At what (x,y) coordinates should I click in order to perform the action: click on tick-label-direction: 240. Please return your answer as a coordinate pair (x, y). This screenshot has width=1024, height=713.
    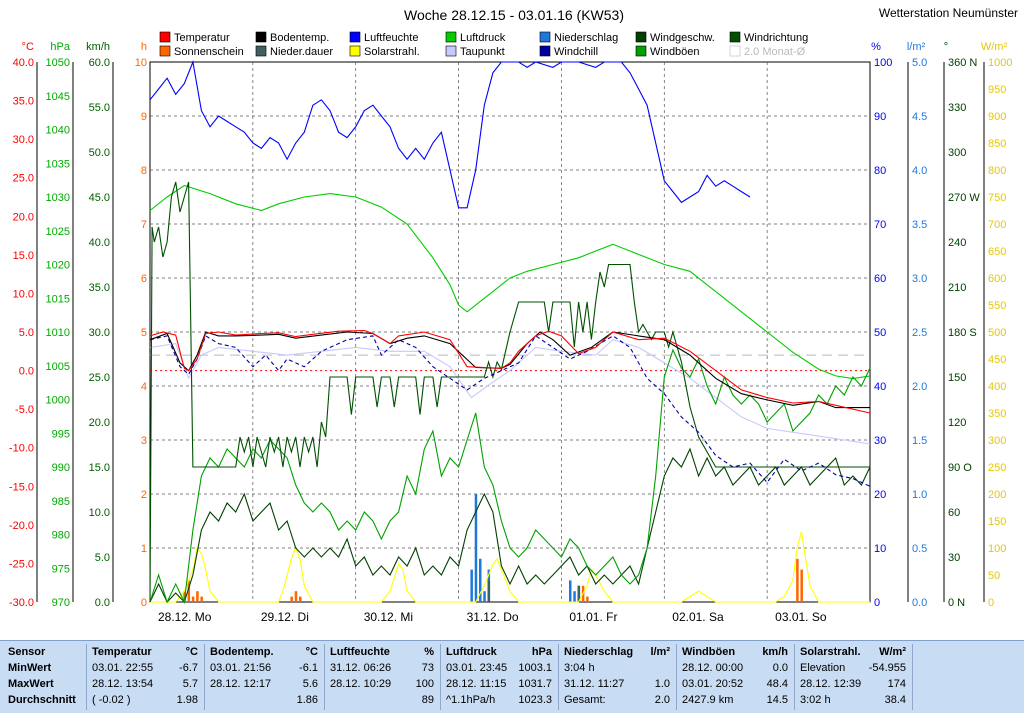
    Looking at the image, I should click on (957, 243).